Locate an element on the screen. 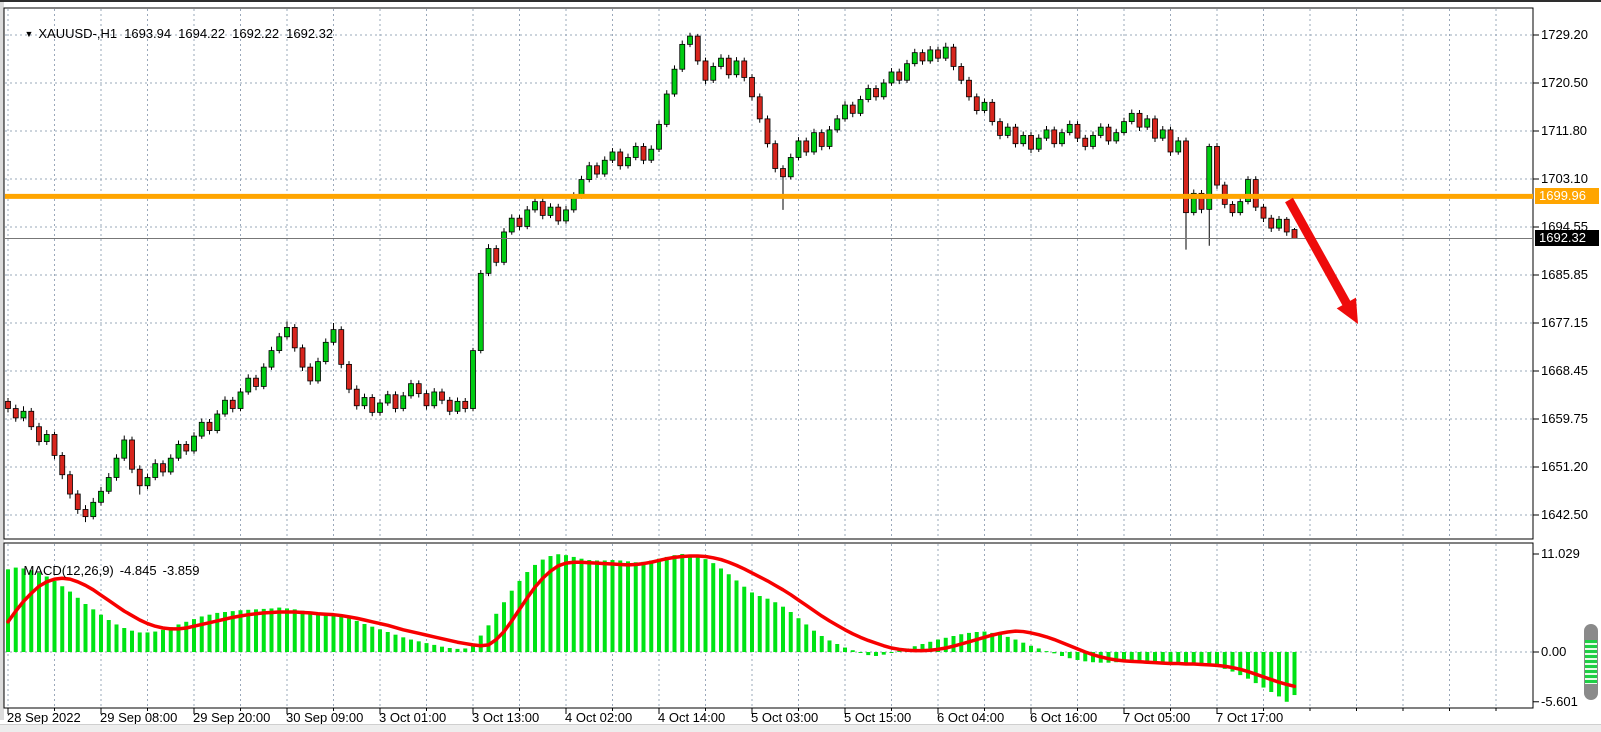 The image size is (1601, 732). macd-signal-line is located at coordinates (651, 621).